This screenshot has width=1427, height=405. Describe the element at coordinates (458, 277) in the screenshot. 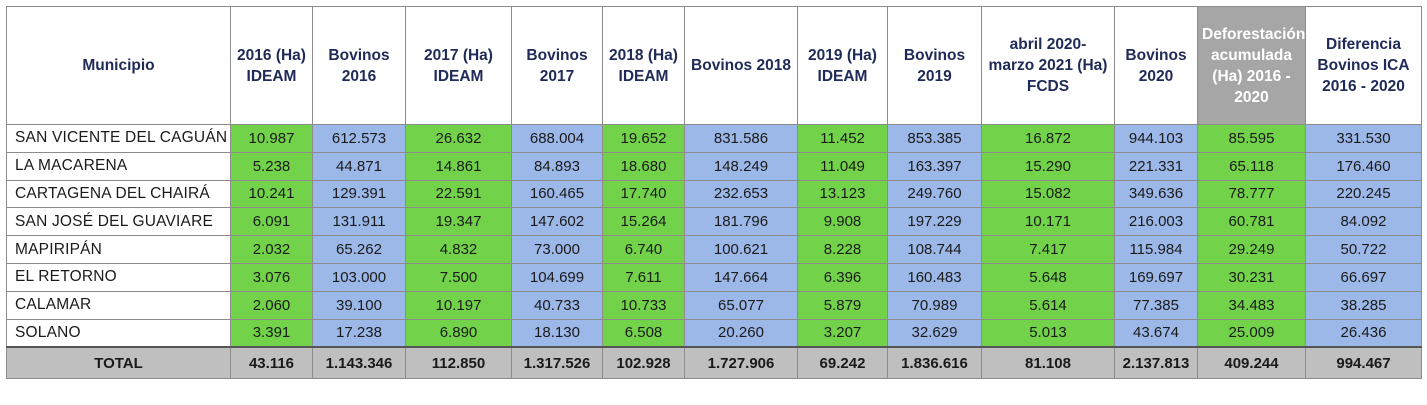

I see `value-cell: 7.500` at that location.